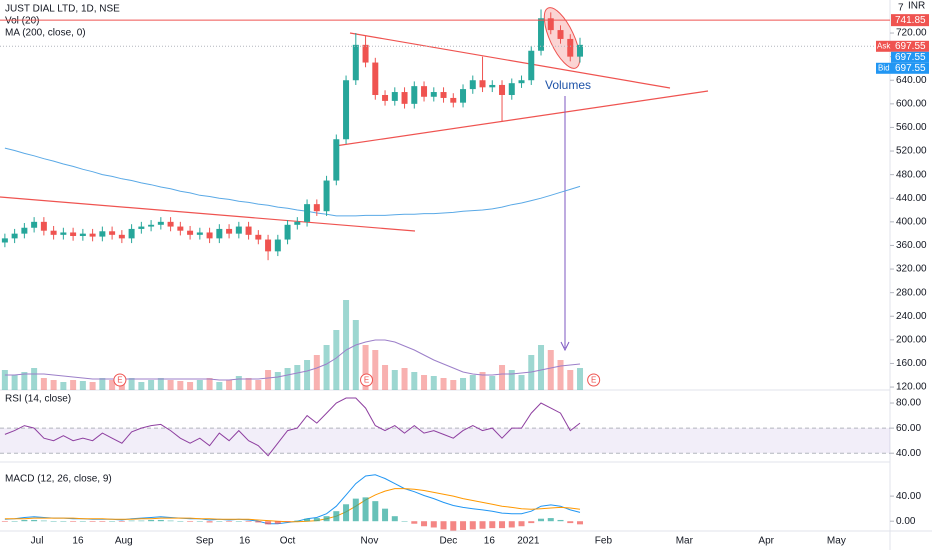  I want to click on bid-label: 697.55, so click(910, 68).